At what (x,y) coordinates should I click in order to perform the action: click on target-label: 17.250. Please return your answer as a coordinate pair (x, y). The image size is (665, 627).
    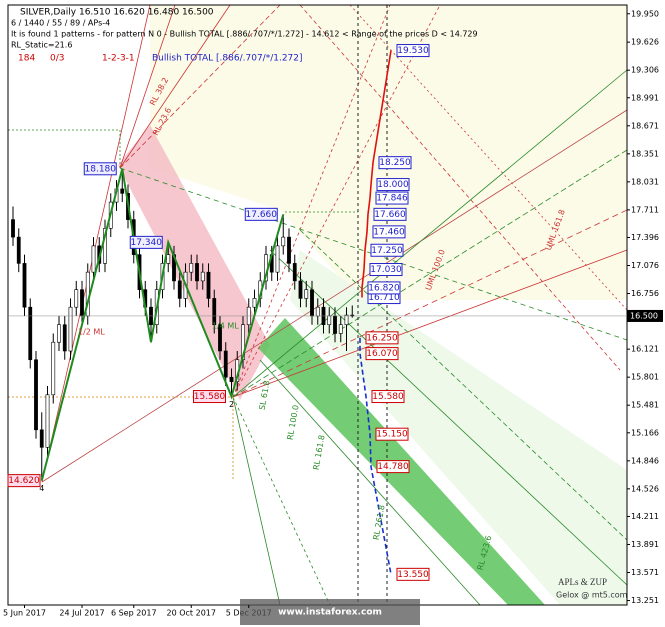
    Looking at the image, I should click on (387, 251).